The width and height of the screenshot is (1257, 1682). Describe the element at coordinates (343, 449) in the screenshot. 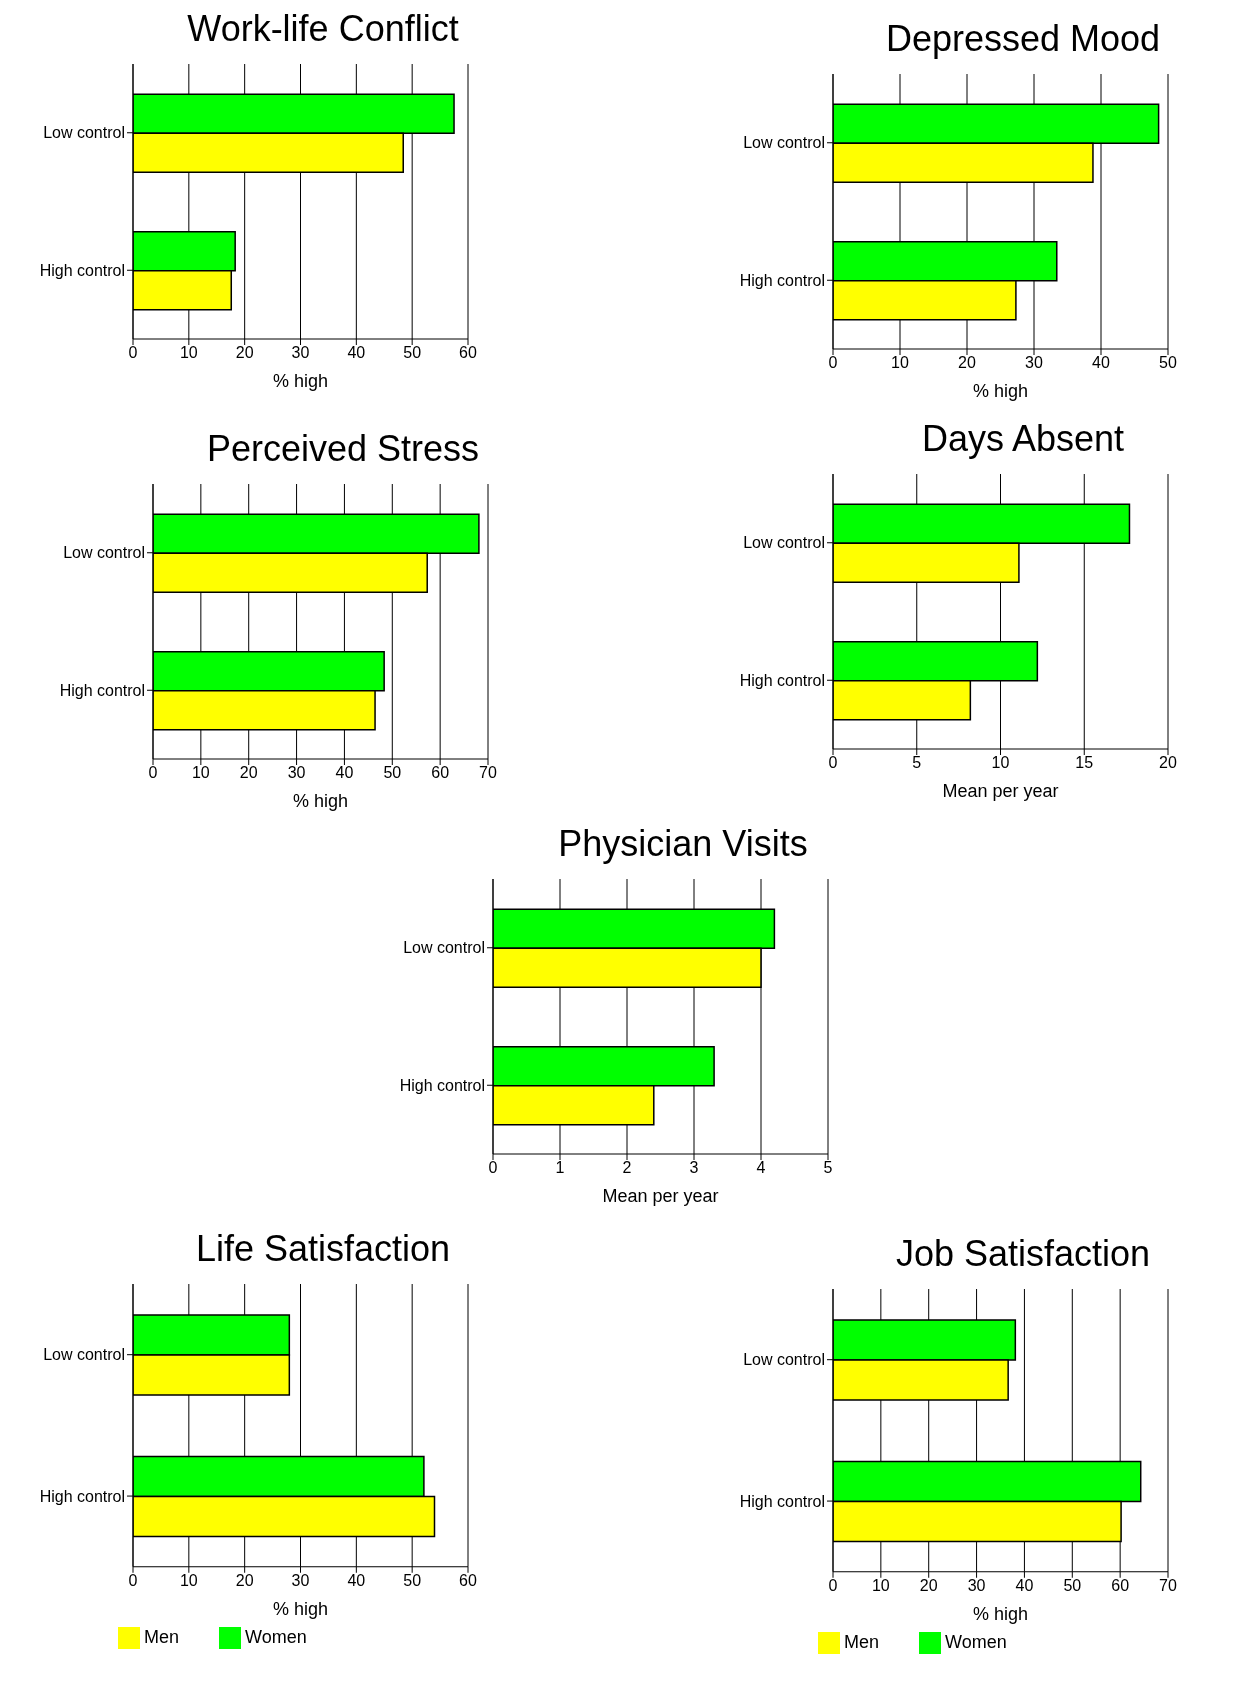

I see `chart-title: Perceived Stress` at that location.